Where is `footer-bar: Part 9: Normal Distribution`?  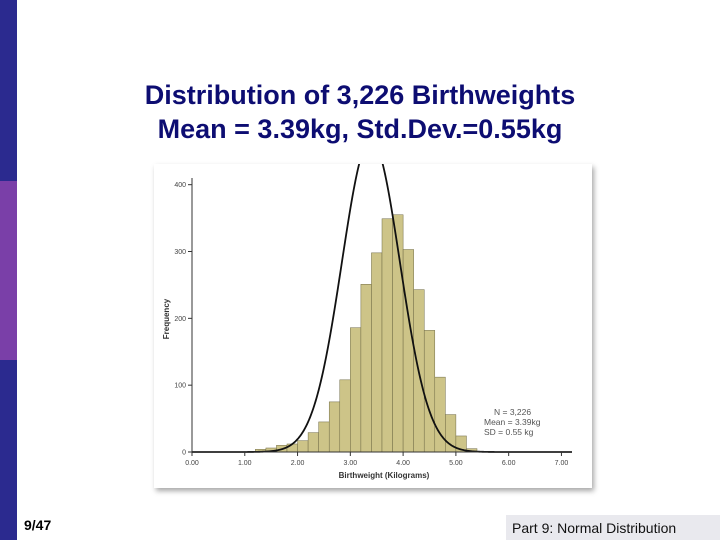 footer-bar: Part 9: Normal Distribution is located at coordinates (613, 527).